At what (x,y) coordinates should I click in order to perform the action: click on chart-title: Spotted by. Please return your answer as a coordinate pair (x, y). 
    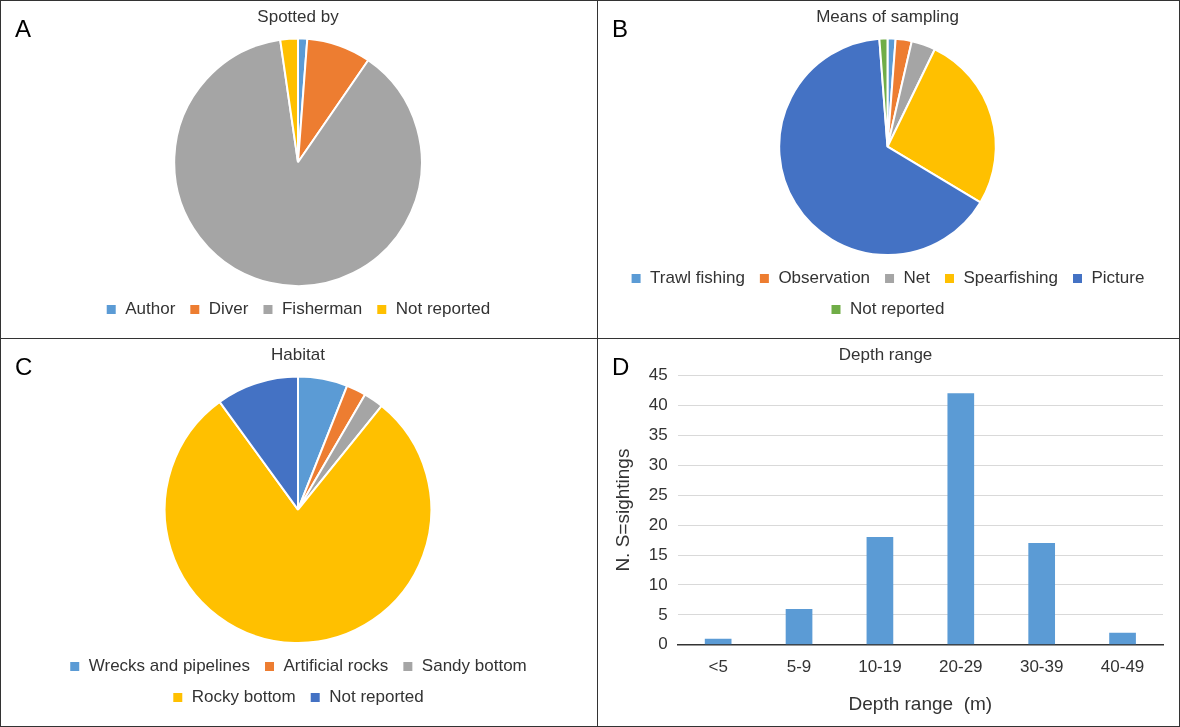
    Looking at the image, I should click on (298, 16).